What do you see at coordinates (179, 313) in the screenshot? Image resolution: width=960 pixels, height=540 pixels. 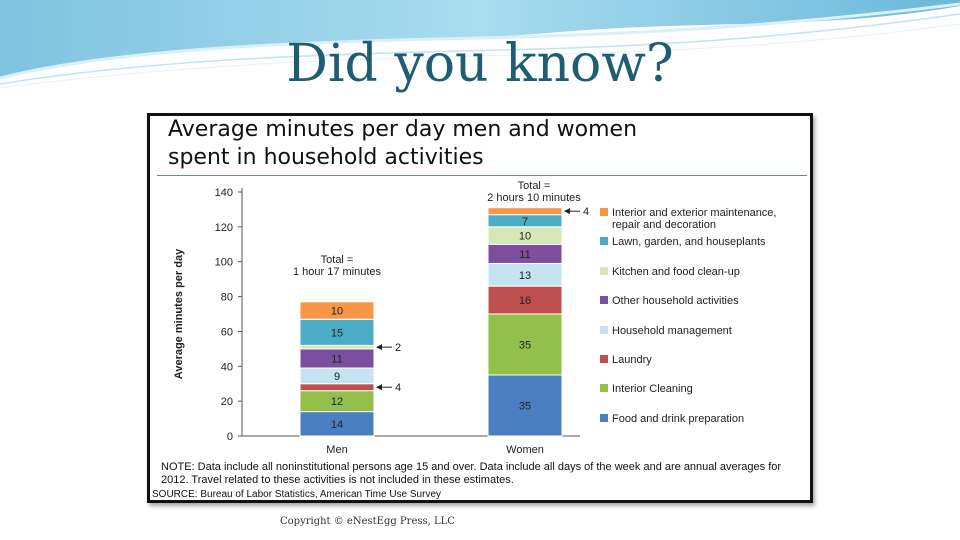 I see `y-axis-label: Average minutes per day` at bounding box center [179, 313].